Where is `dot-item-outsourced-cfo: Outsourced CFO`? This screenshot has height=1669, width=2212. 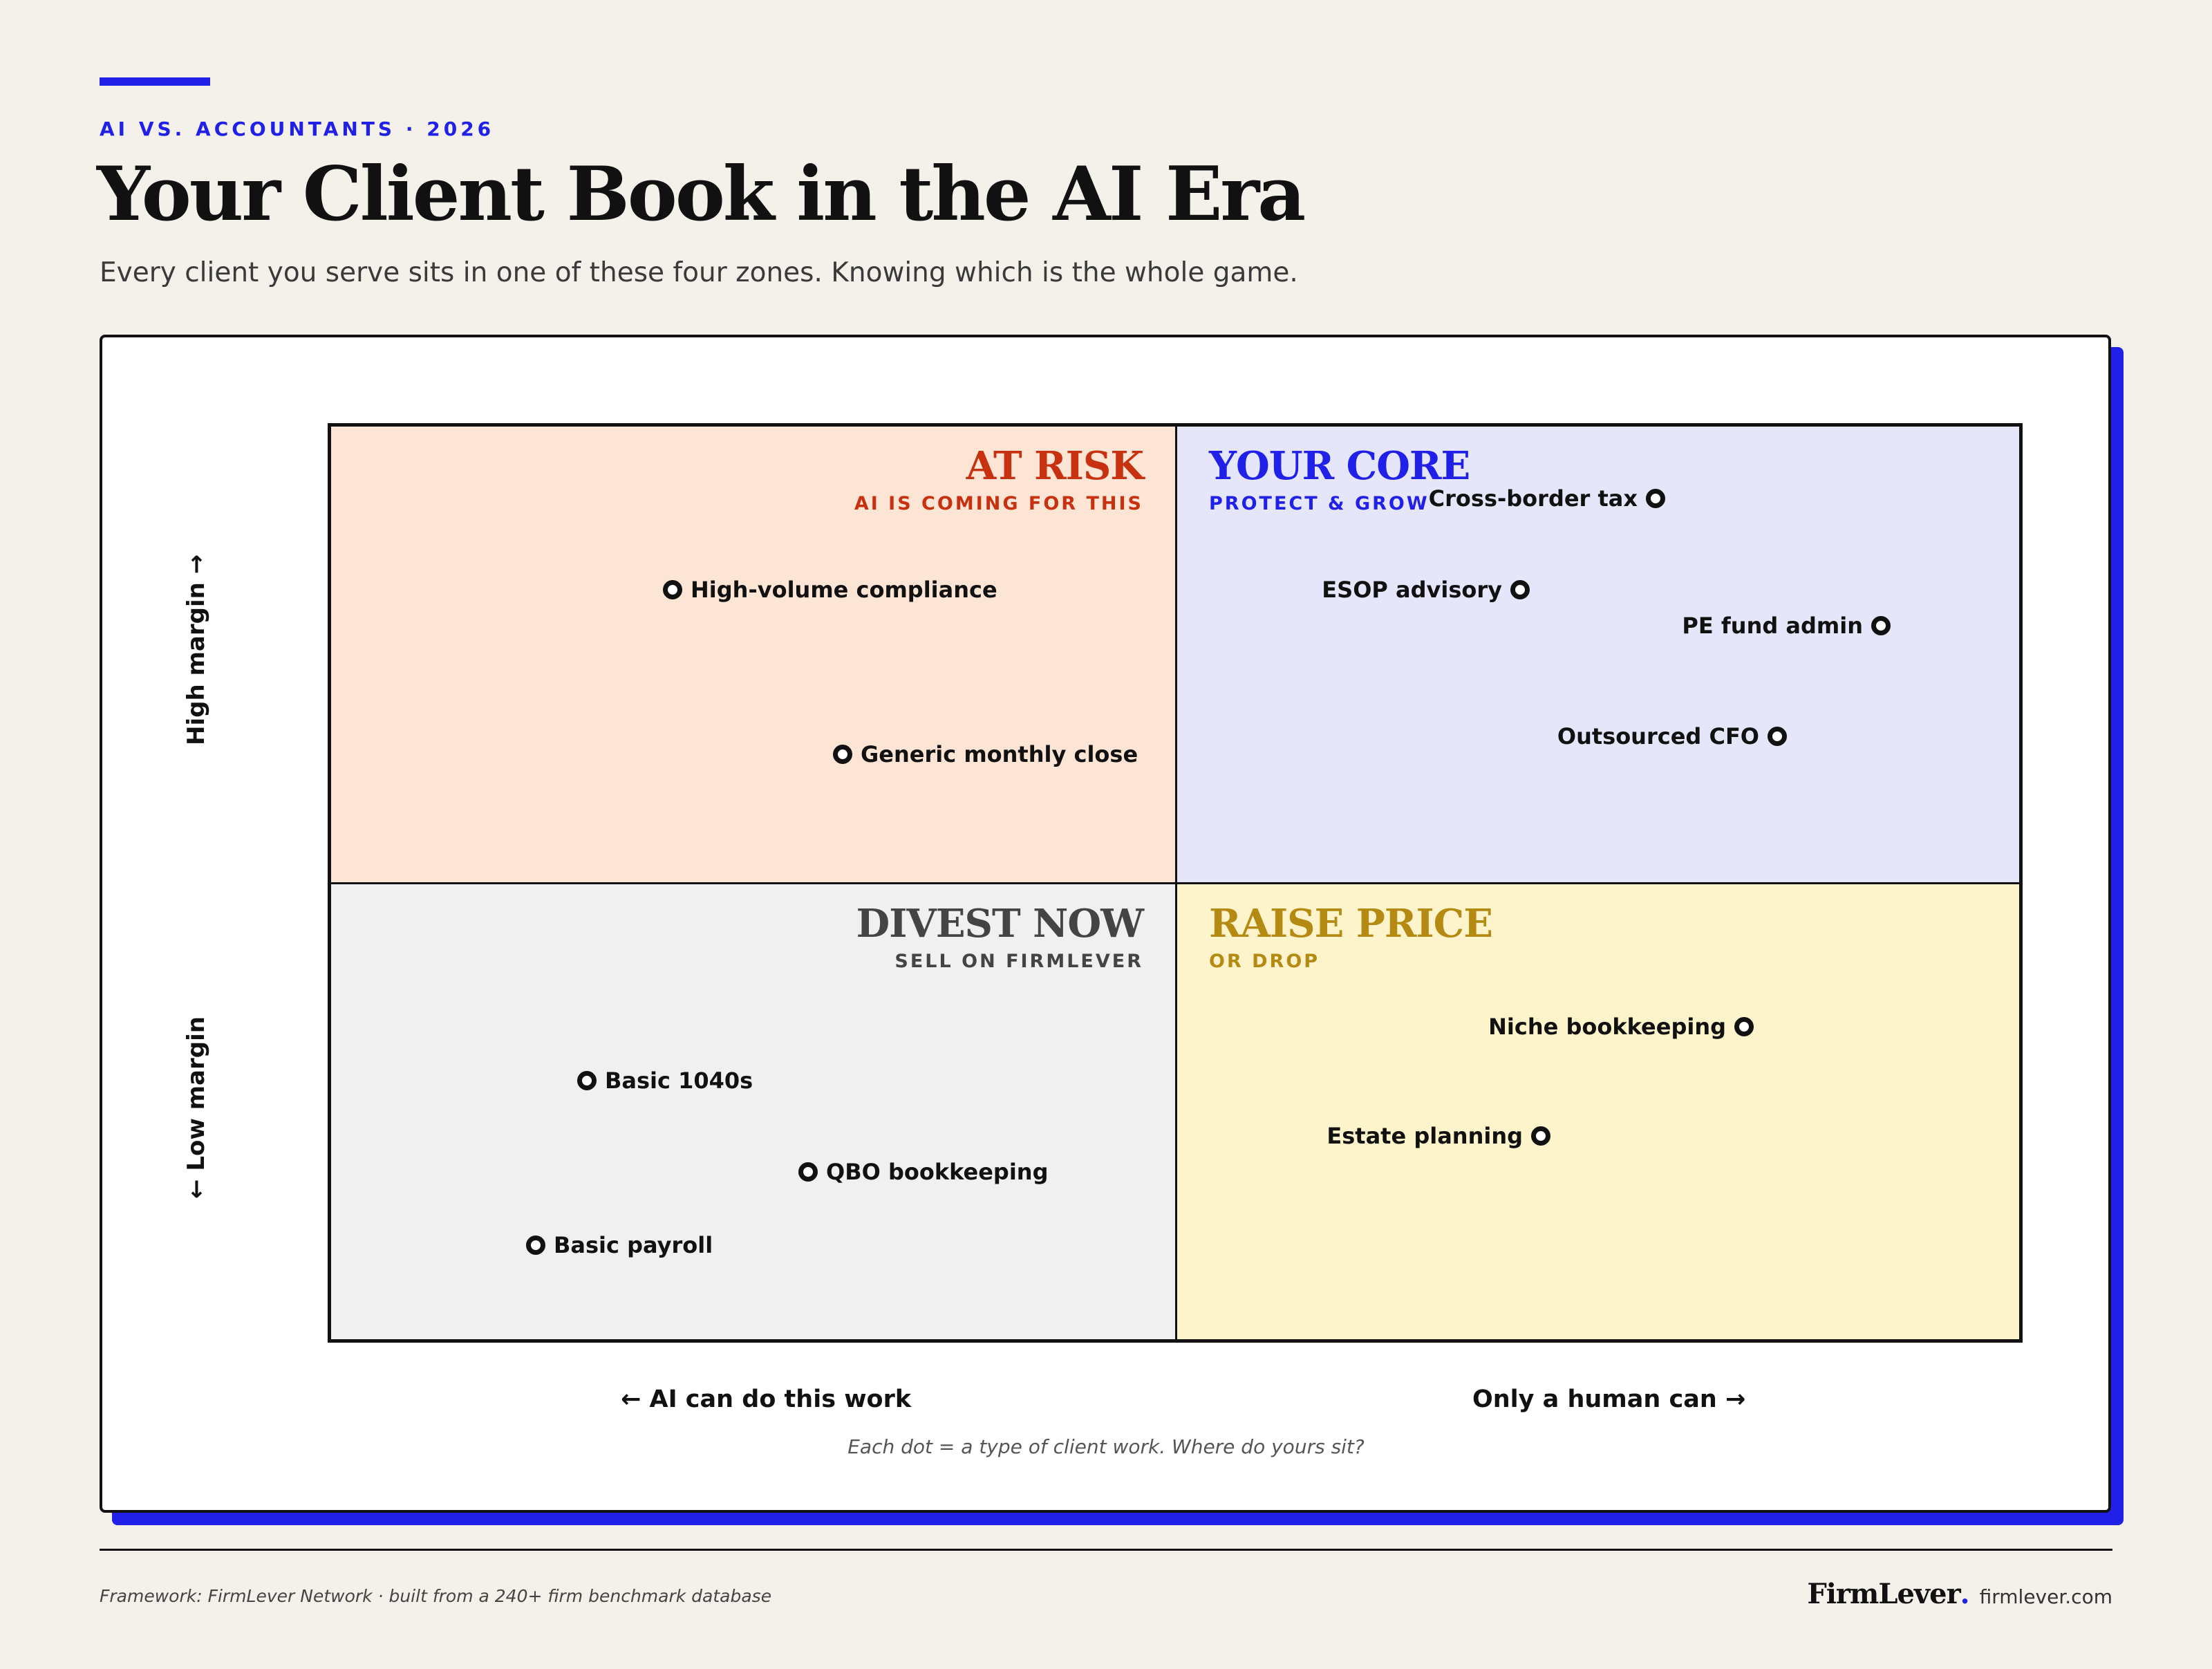
dot-item-outsourced-cfo: Outsourced CFO is located at coordinates (1672, 736).